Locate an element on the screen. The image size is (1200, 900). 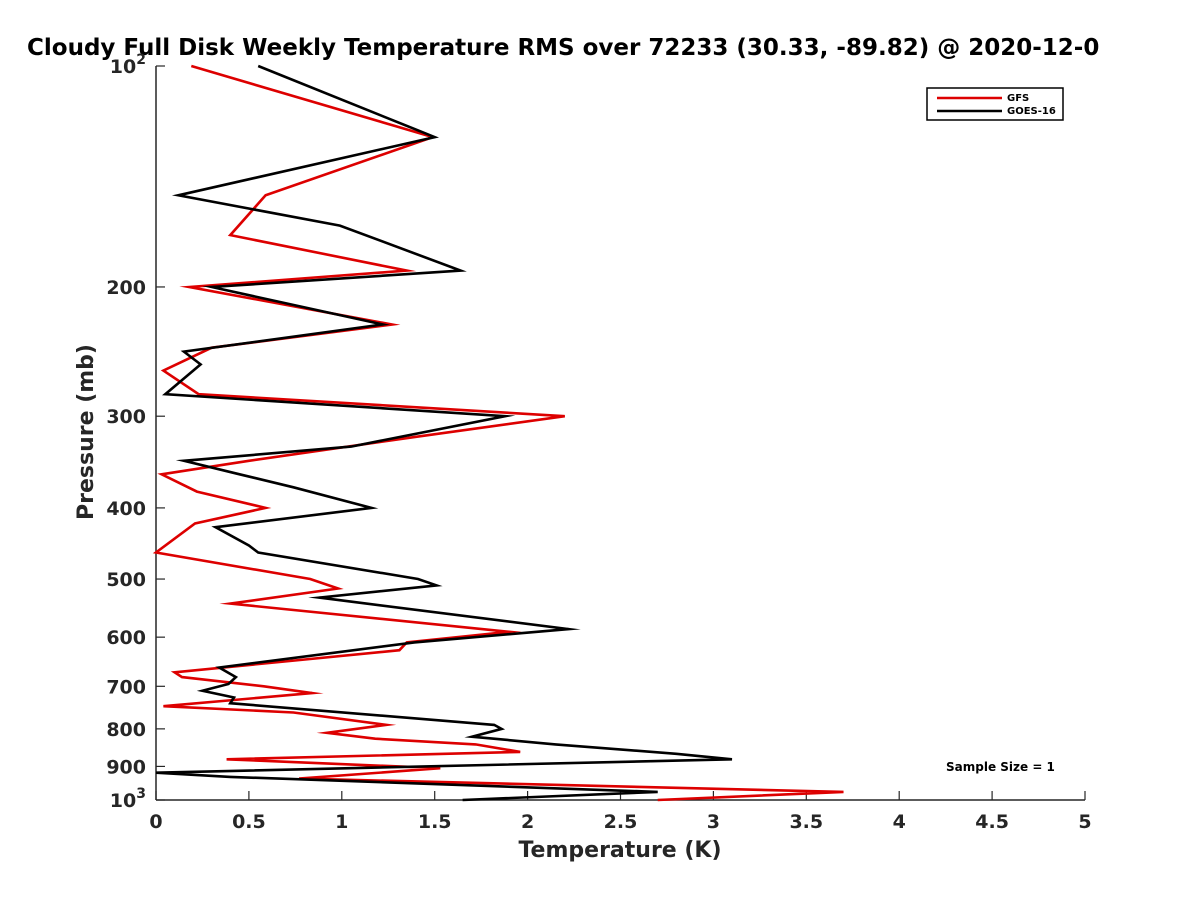
sample-size-annotation: Sample Size = 1 is located at coordinates (1000, 767).